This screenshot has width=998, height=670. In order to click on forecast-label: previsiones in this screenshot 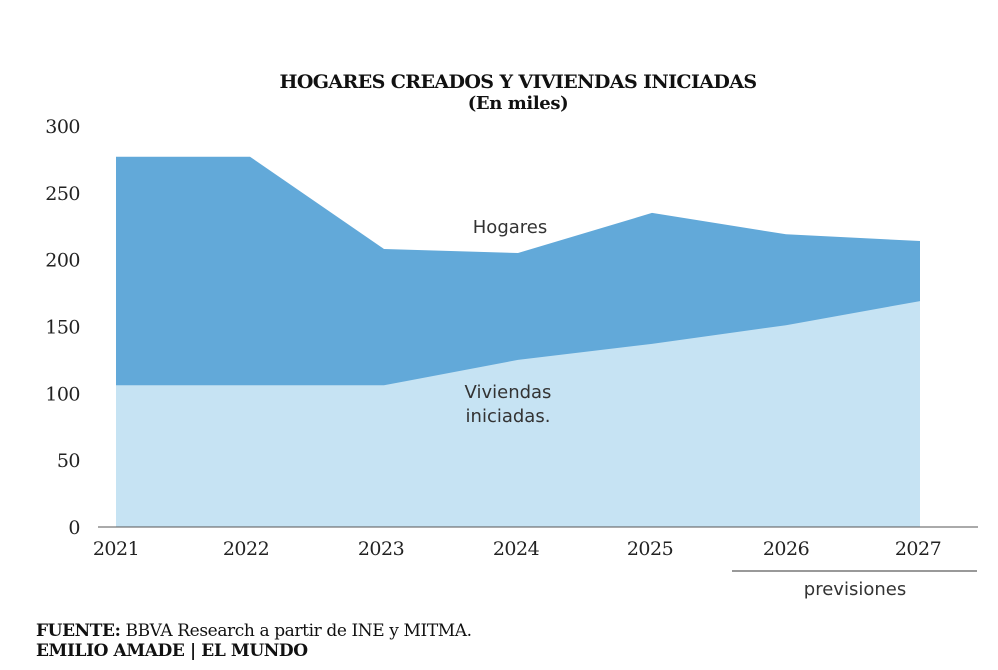, I will do `click(855, 589)`.